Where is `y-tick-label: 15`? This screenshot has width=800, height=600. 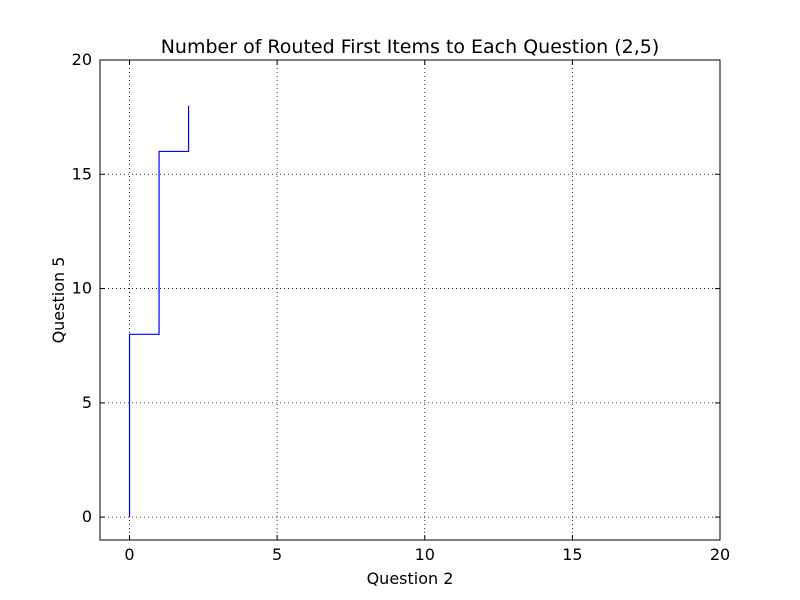
y-tick-label: 15 is located at coordinates (82, 173).